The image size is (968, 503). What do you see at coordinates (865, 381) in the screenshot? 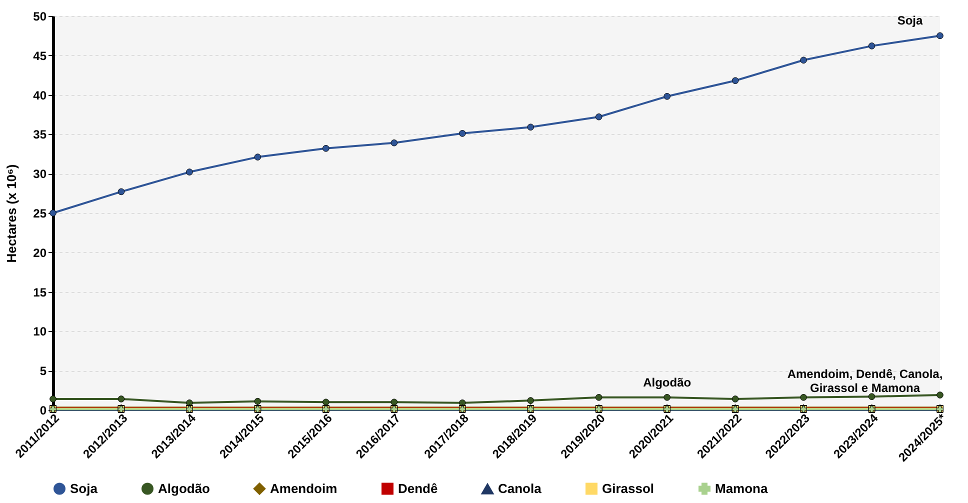
I see `annotation: Amendoim, Dendê, Canola, Girassol e Mamona` at bounding box center [865, 381].